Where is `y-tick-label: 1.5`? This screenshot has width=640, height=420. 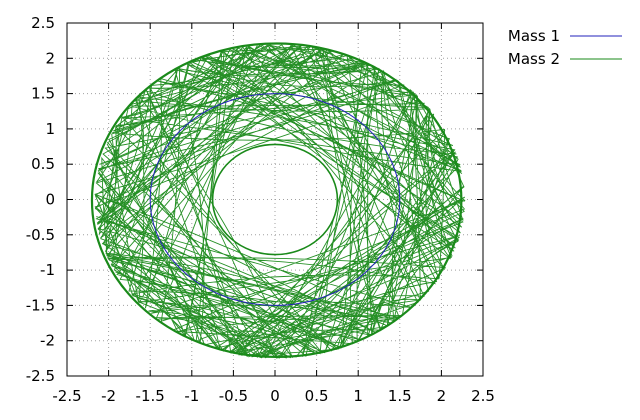 y-tick-label: 1.5 is located at coordinates (43, 94).